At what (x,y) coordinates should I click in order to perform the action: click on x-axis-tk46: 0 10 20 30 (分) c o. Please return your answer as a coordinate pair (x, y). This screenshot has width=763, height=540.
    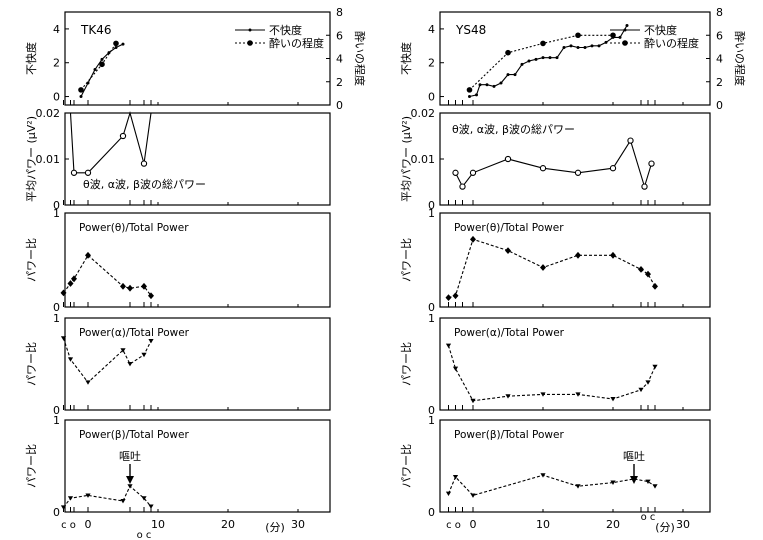
    Looking at the image, I should click on (183, 526).